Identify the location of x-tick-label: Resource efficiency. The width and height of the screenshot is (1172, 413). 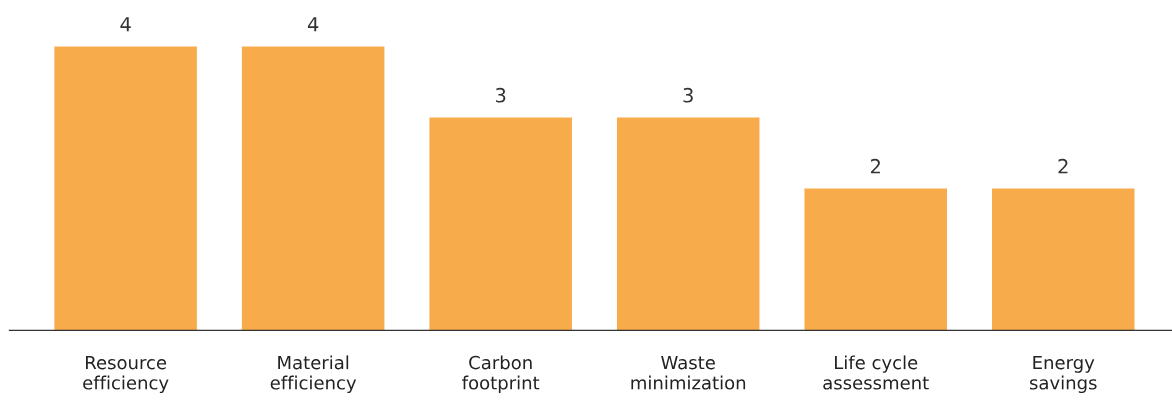
(126, 374).